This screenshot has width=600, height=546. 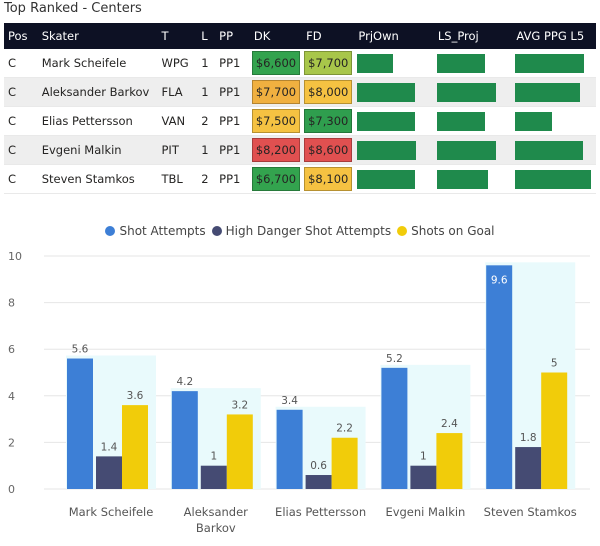 What do you see at coordinates (328, 36) in the screenshot?
I see `header-fd: FD` at bounding box center [328, 36].